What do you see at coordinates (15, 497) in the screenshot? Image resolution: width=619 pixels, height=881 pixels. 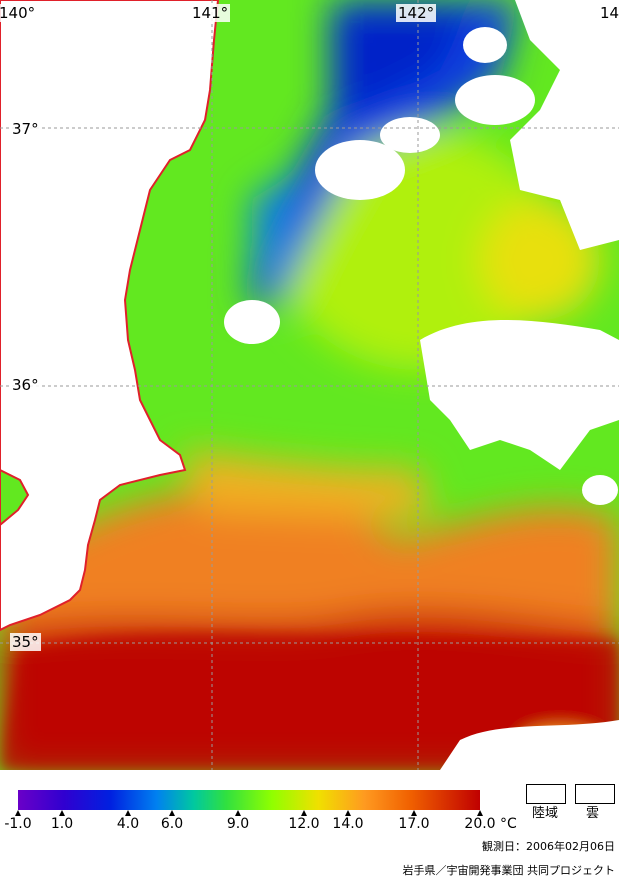 I see `island` at bounding box center [15, 497].